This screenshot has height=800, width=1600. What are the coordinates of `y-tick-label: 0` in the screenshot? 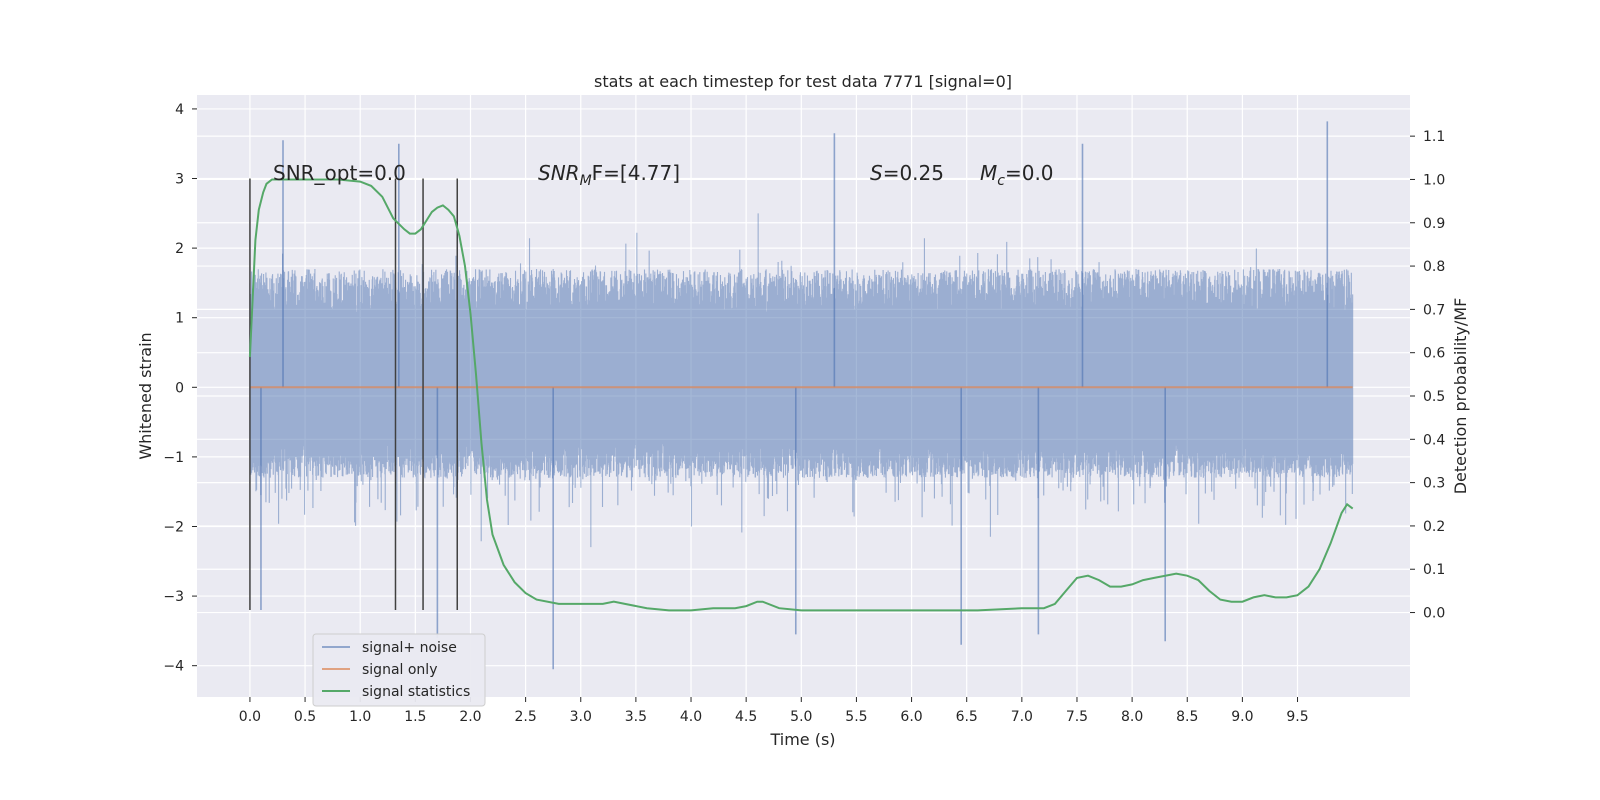 It's located at (179, 388).